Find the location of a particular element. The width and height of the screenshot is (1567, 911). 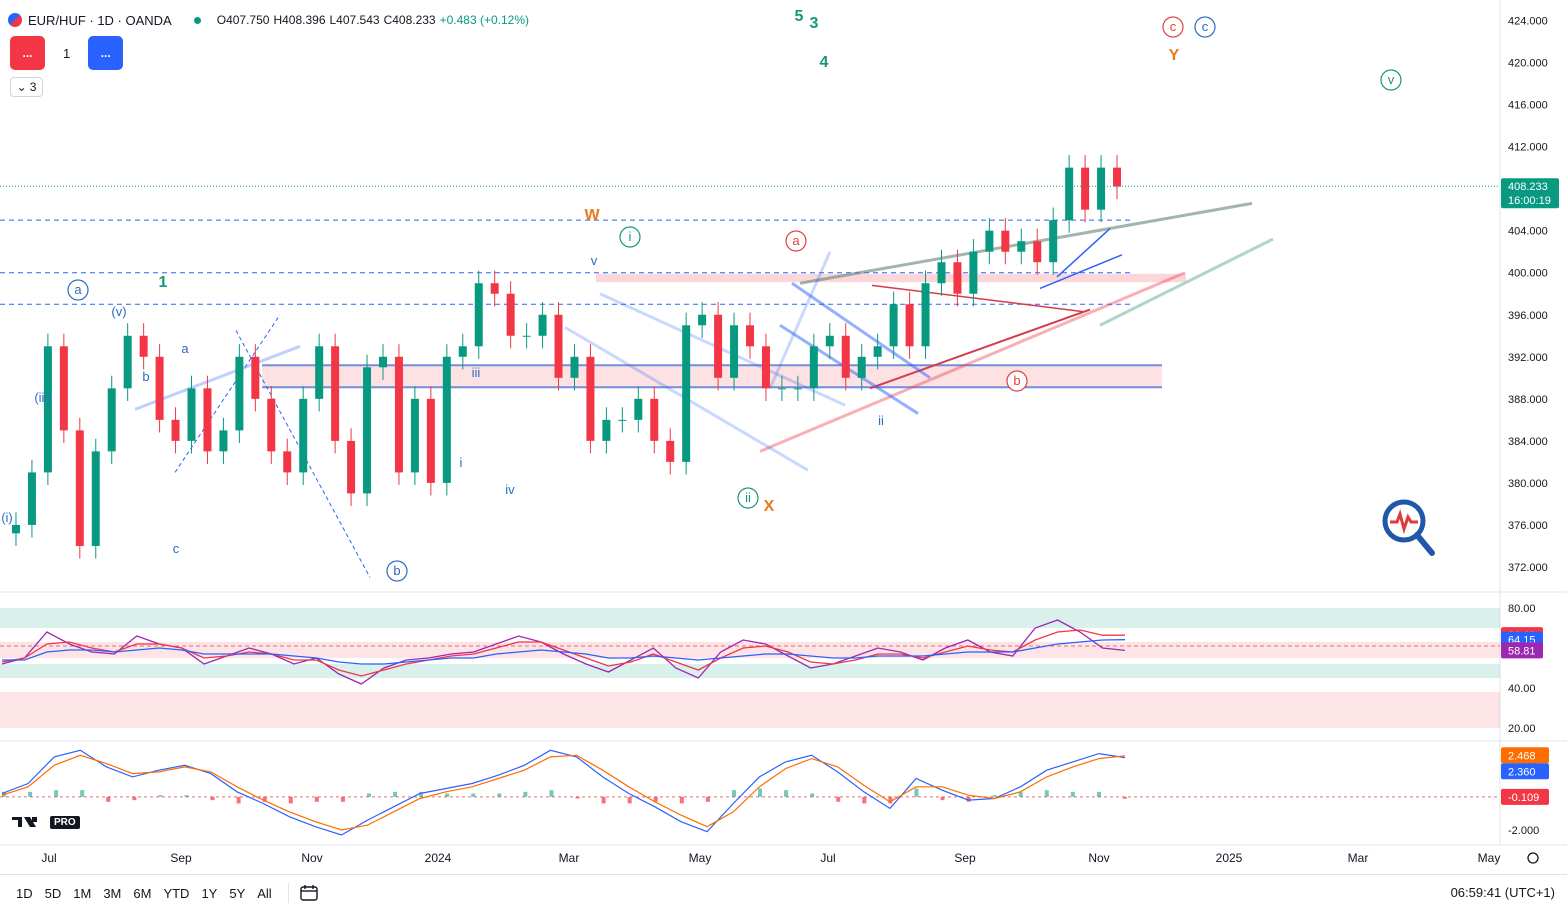

price-tick-label: 376.000 is located at coordinates (1528, 526).